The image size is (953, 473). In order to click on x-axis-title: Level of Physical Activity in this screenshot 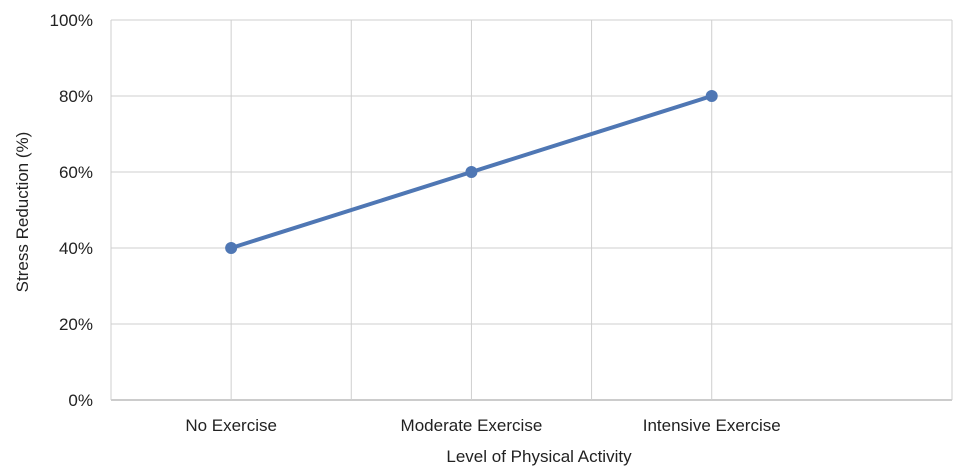, I will do `click(539, 456)`.